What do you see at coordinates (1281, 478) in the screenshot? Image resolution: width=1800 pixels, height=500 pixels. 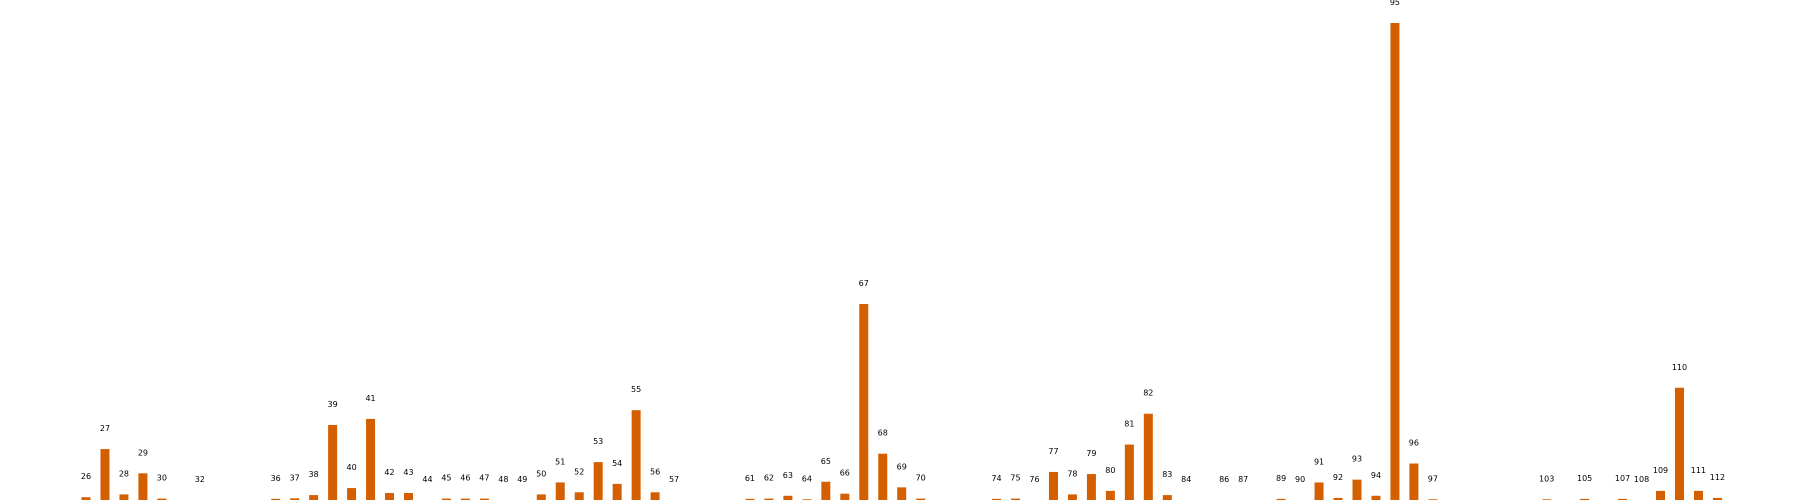 I see `bar-label-89: 89` at bounding box center [1281, 478].